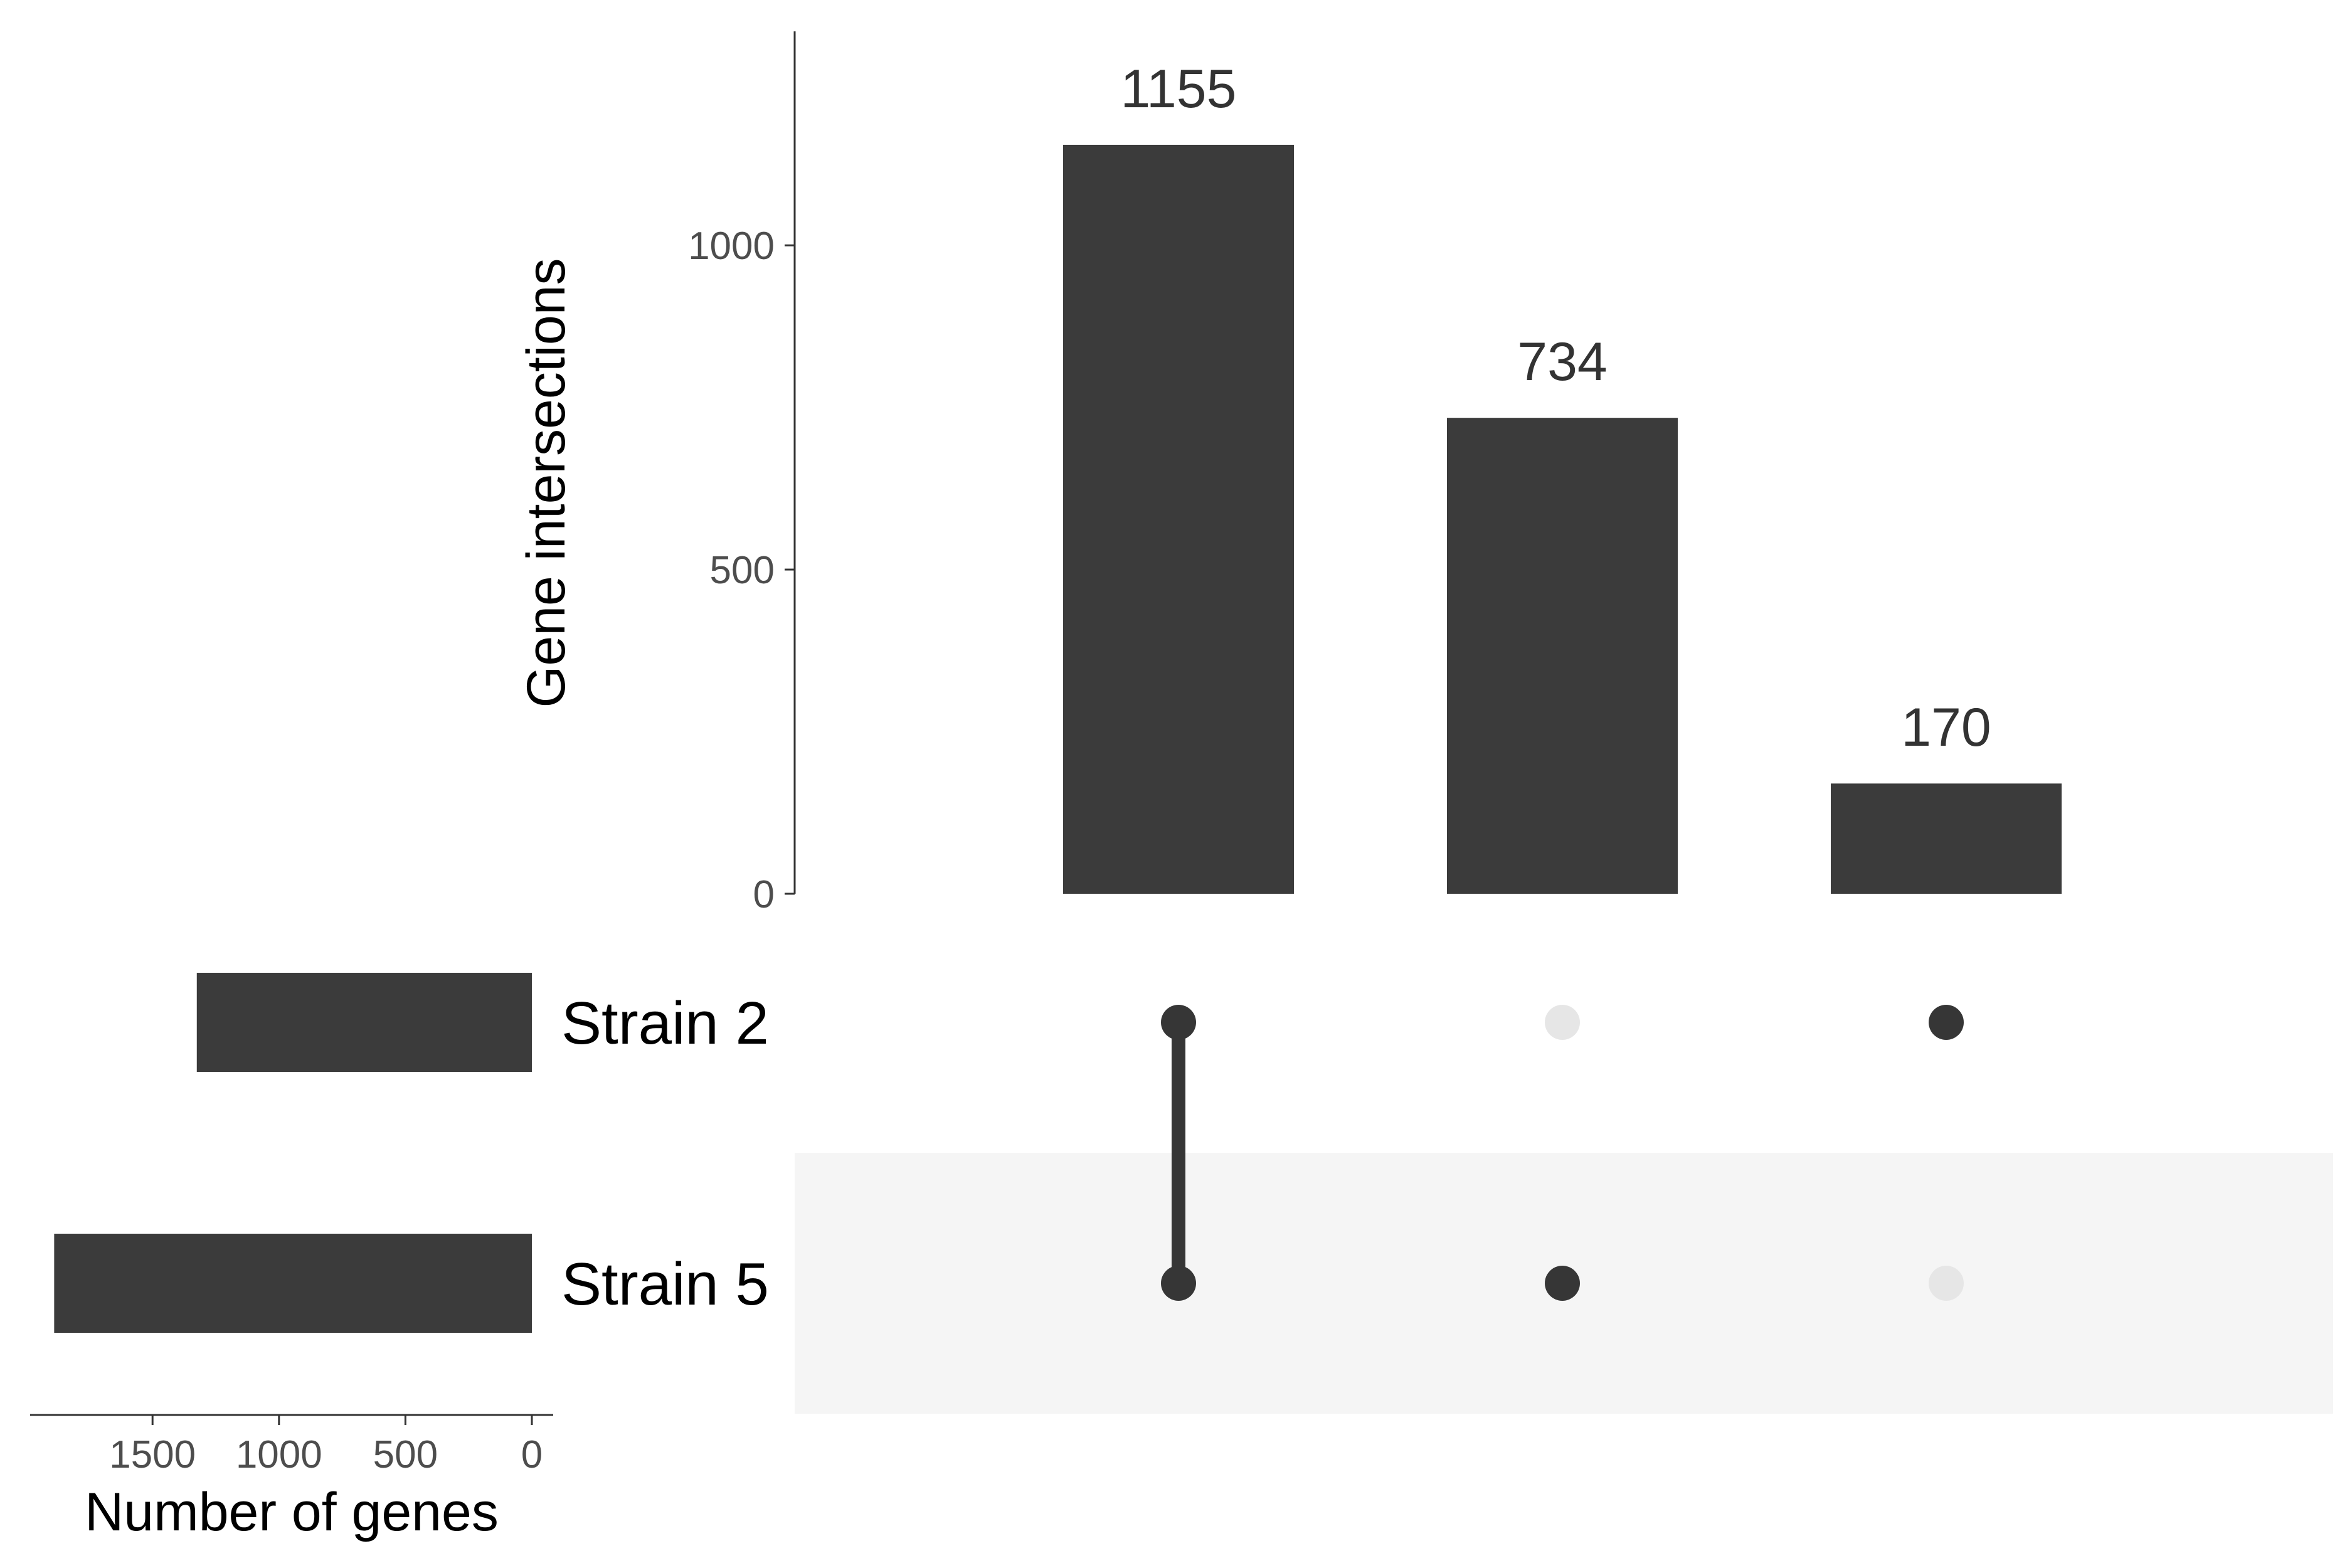  I want to click on x-tick-label: 1500, so click(152, 1454).